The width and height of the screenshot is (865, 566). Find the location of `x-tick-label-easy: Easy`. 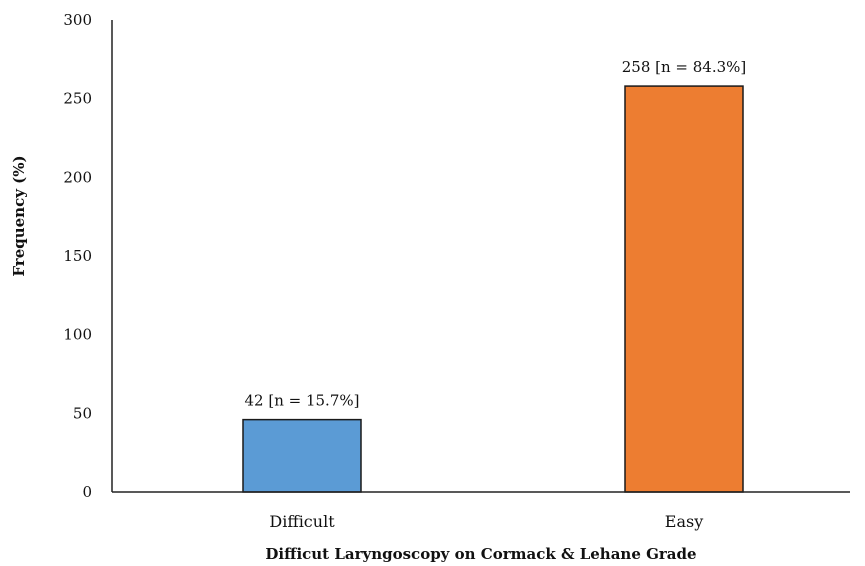

x-tick-label-easy: Easy is located at coordinates (684, 521).